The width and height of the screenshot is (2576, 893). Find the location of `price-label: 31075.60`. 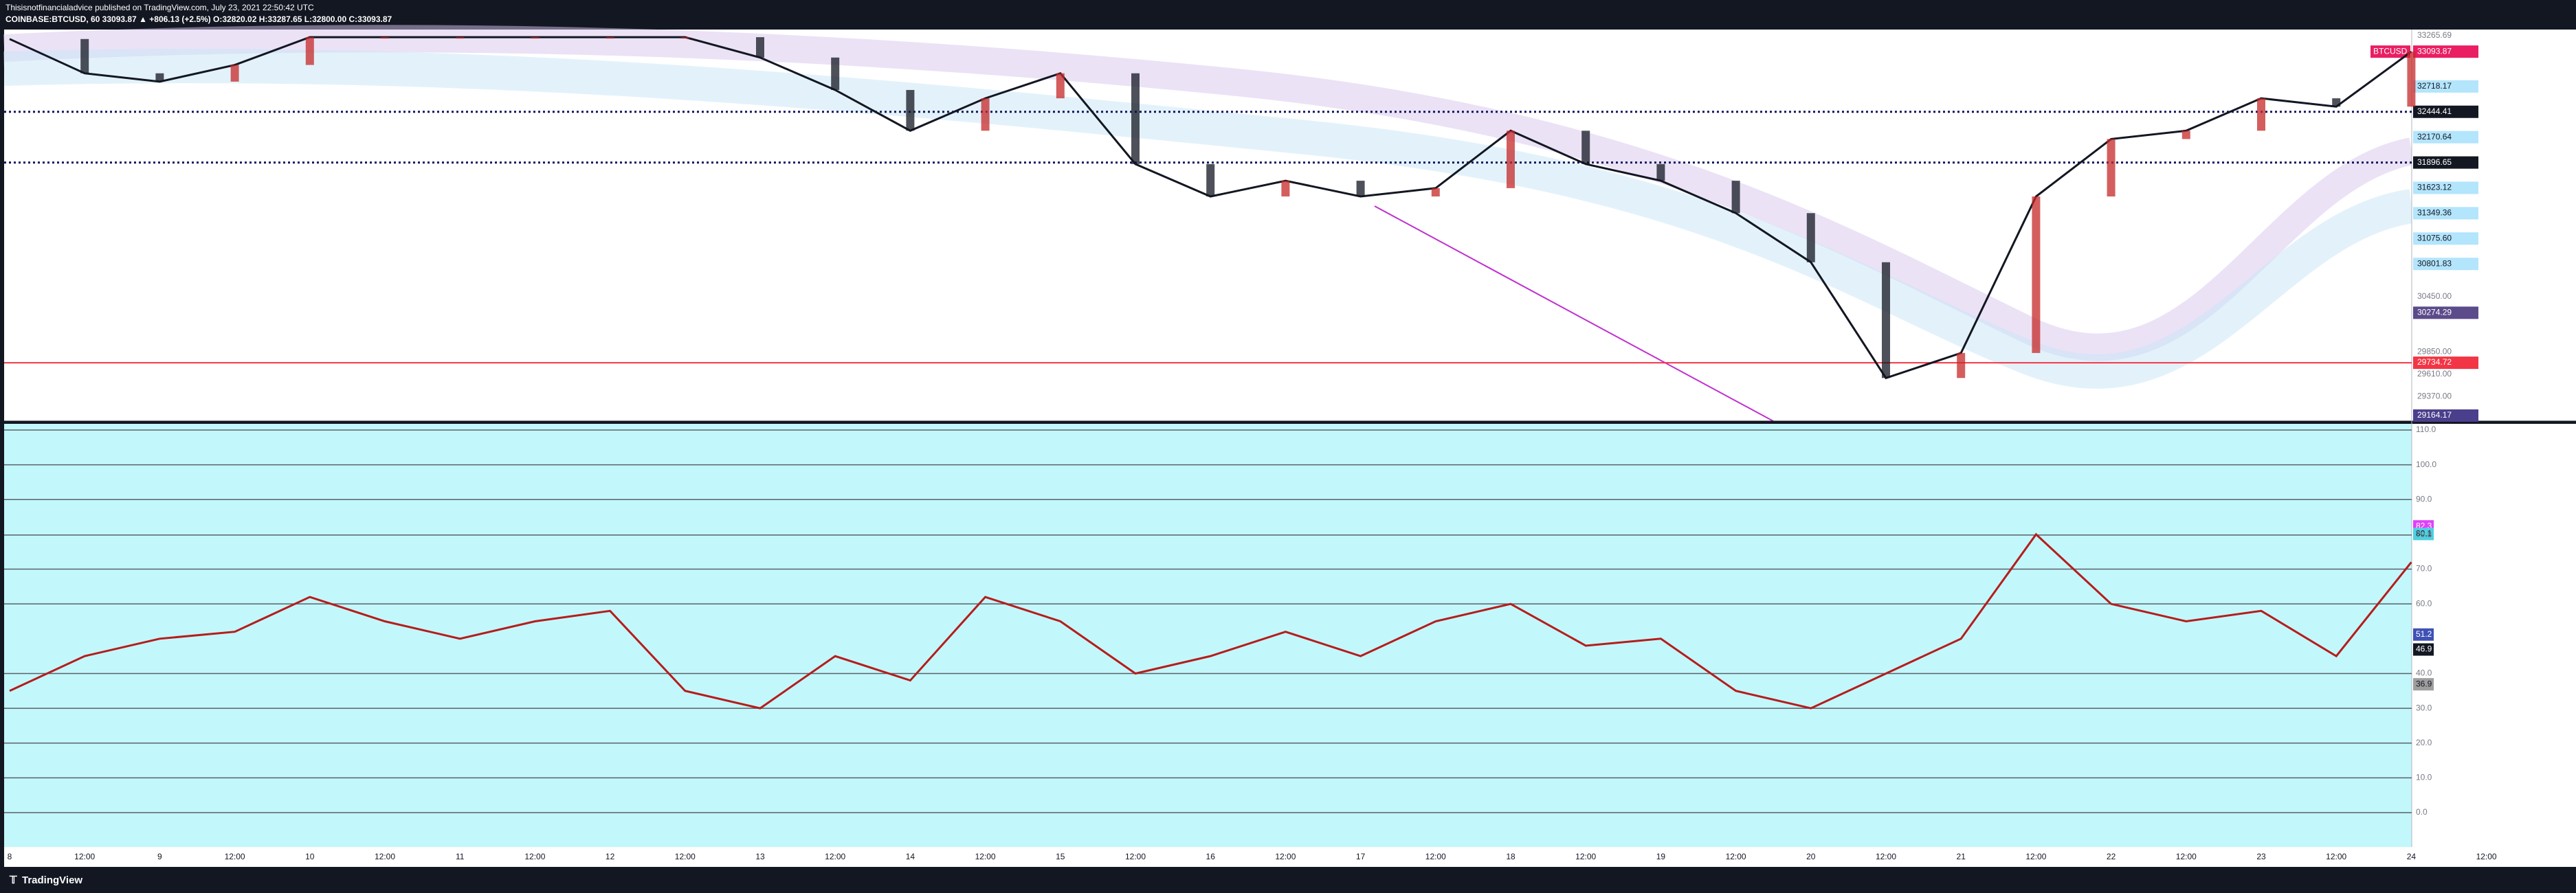

price-label: 31075.60 is located at coordinates (2434, 238).